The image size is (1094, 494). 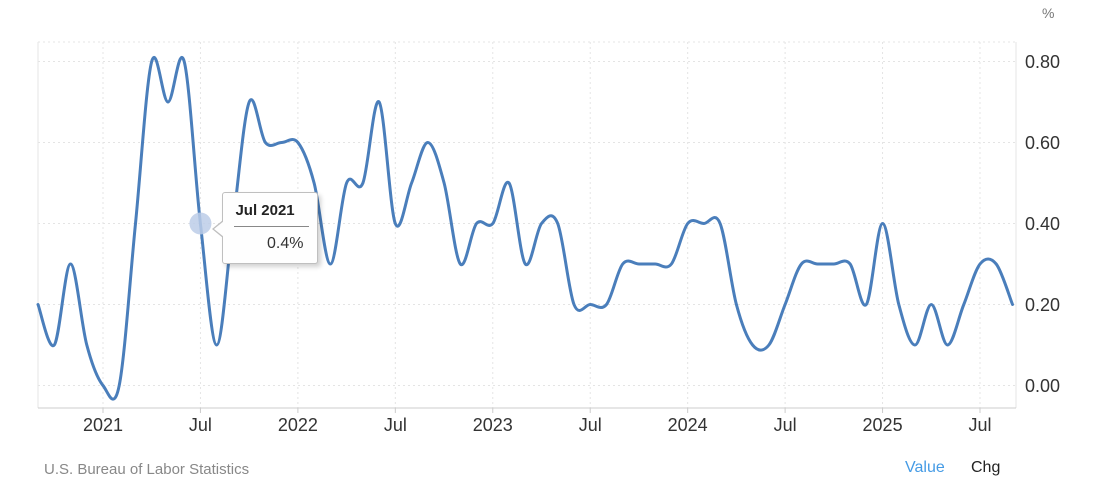 What do you see at coordinates (298, 425) in the screenshot?
I see `x-axis-tick-label: 2022` at bounding box center [298, 425].